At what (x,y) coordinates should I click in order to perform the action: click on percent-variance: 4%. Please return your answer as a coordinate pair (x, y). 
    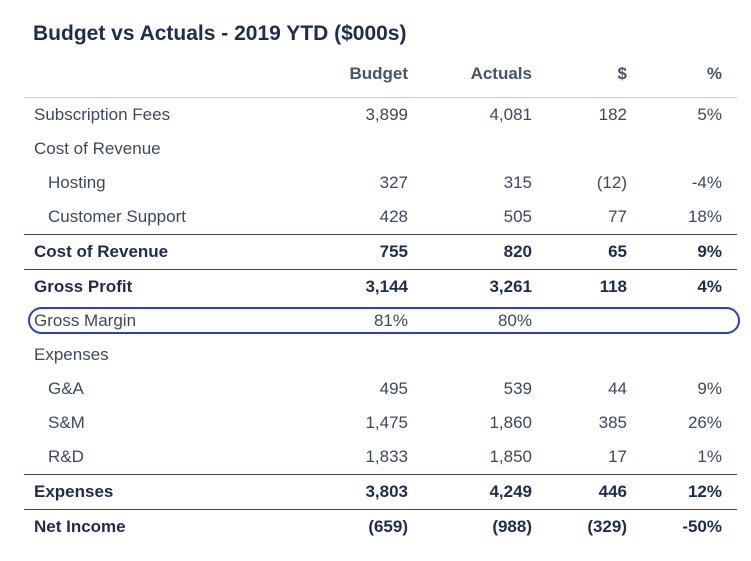
    Looking at the image, I should click on (709, 286).